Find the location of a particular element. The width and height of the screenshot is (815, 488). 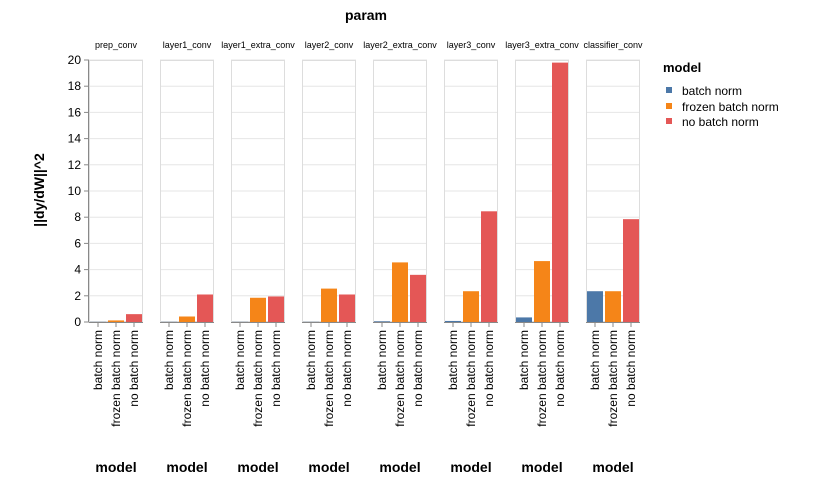

y-tick-label: 10 is located at coordinates (75, 191).